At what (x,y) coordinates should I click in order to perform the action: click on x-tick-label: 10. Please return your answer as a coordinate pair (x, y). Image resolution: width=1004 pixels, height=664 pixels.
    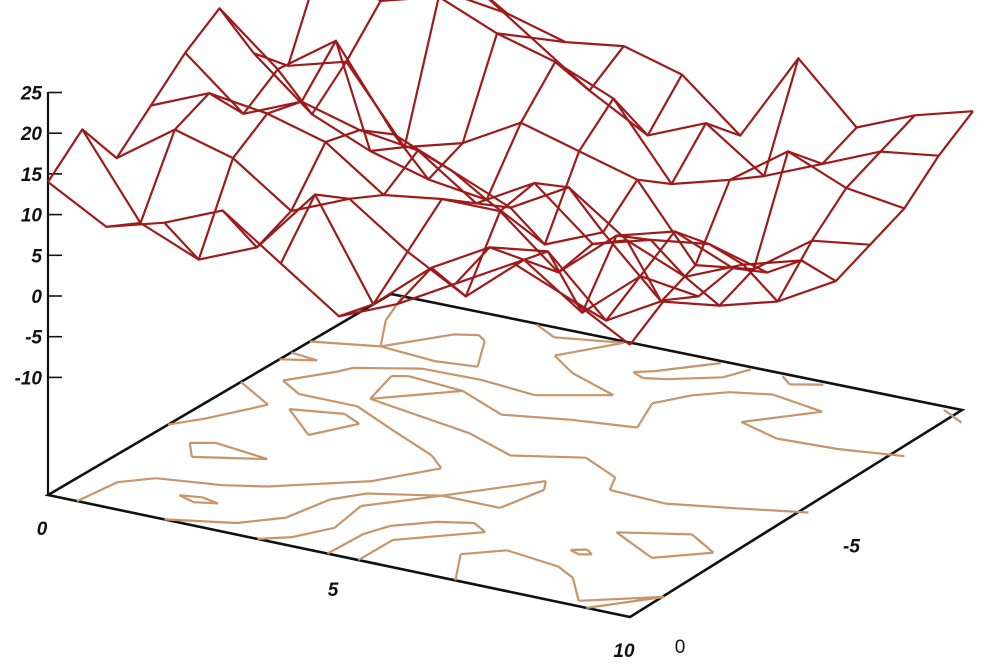
    Looking at the image, I should click on (624, 651).